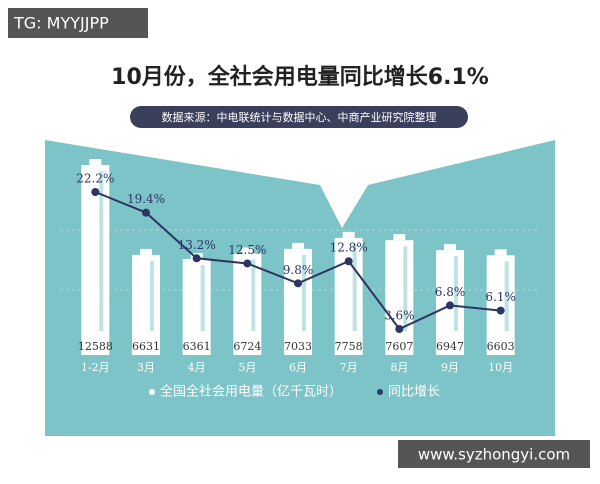 This screenshot has height=484, width=600. What do you see at coordinates (414, 392) in the screenshot?
I see `legend-label: 同比增长` at bounding box center [414, 392].